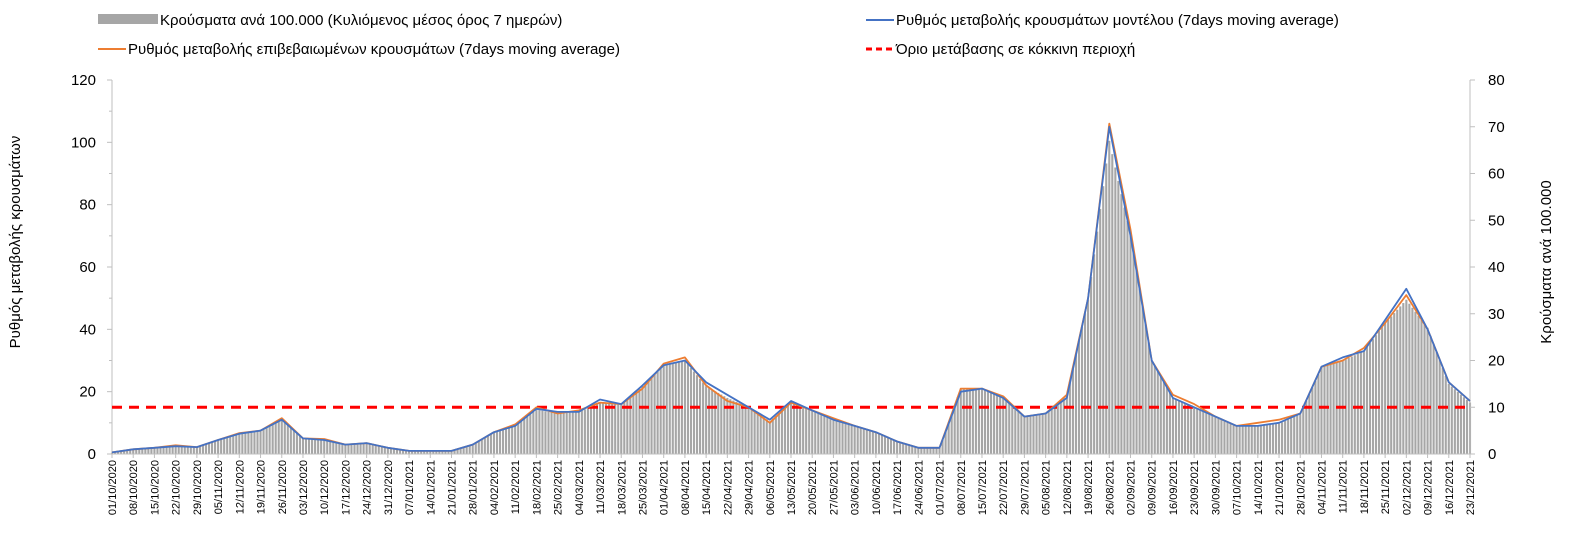  Describe the element at coordinates (495, 487) in the screenshot. I see `x-tick-label: 04/02/2021` at that location.